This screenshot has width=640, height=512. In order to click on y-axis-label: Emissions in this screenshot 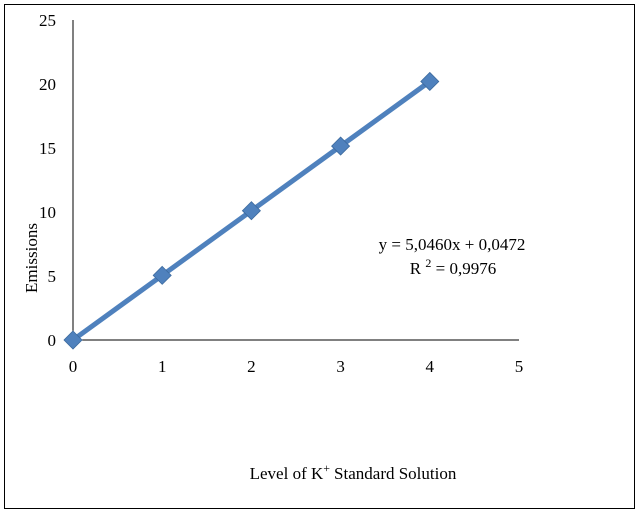, I will do `click(31, 258)`.